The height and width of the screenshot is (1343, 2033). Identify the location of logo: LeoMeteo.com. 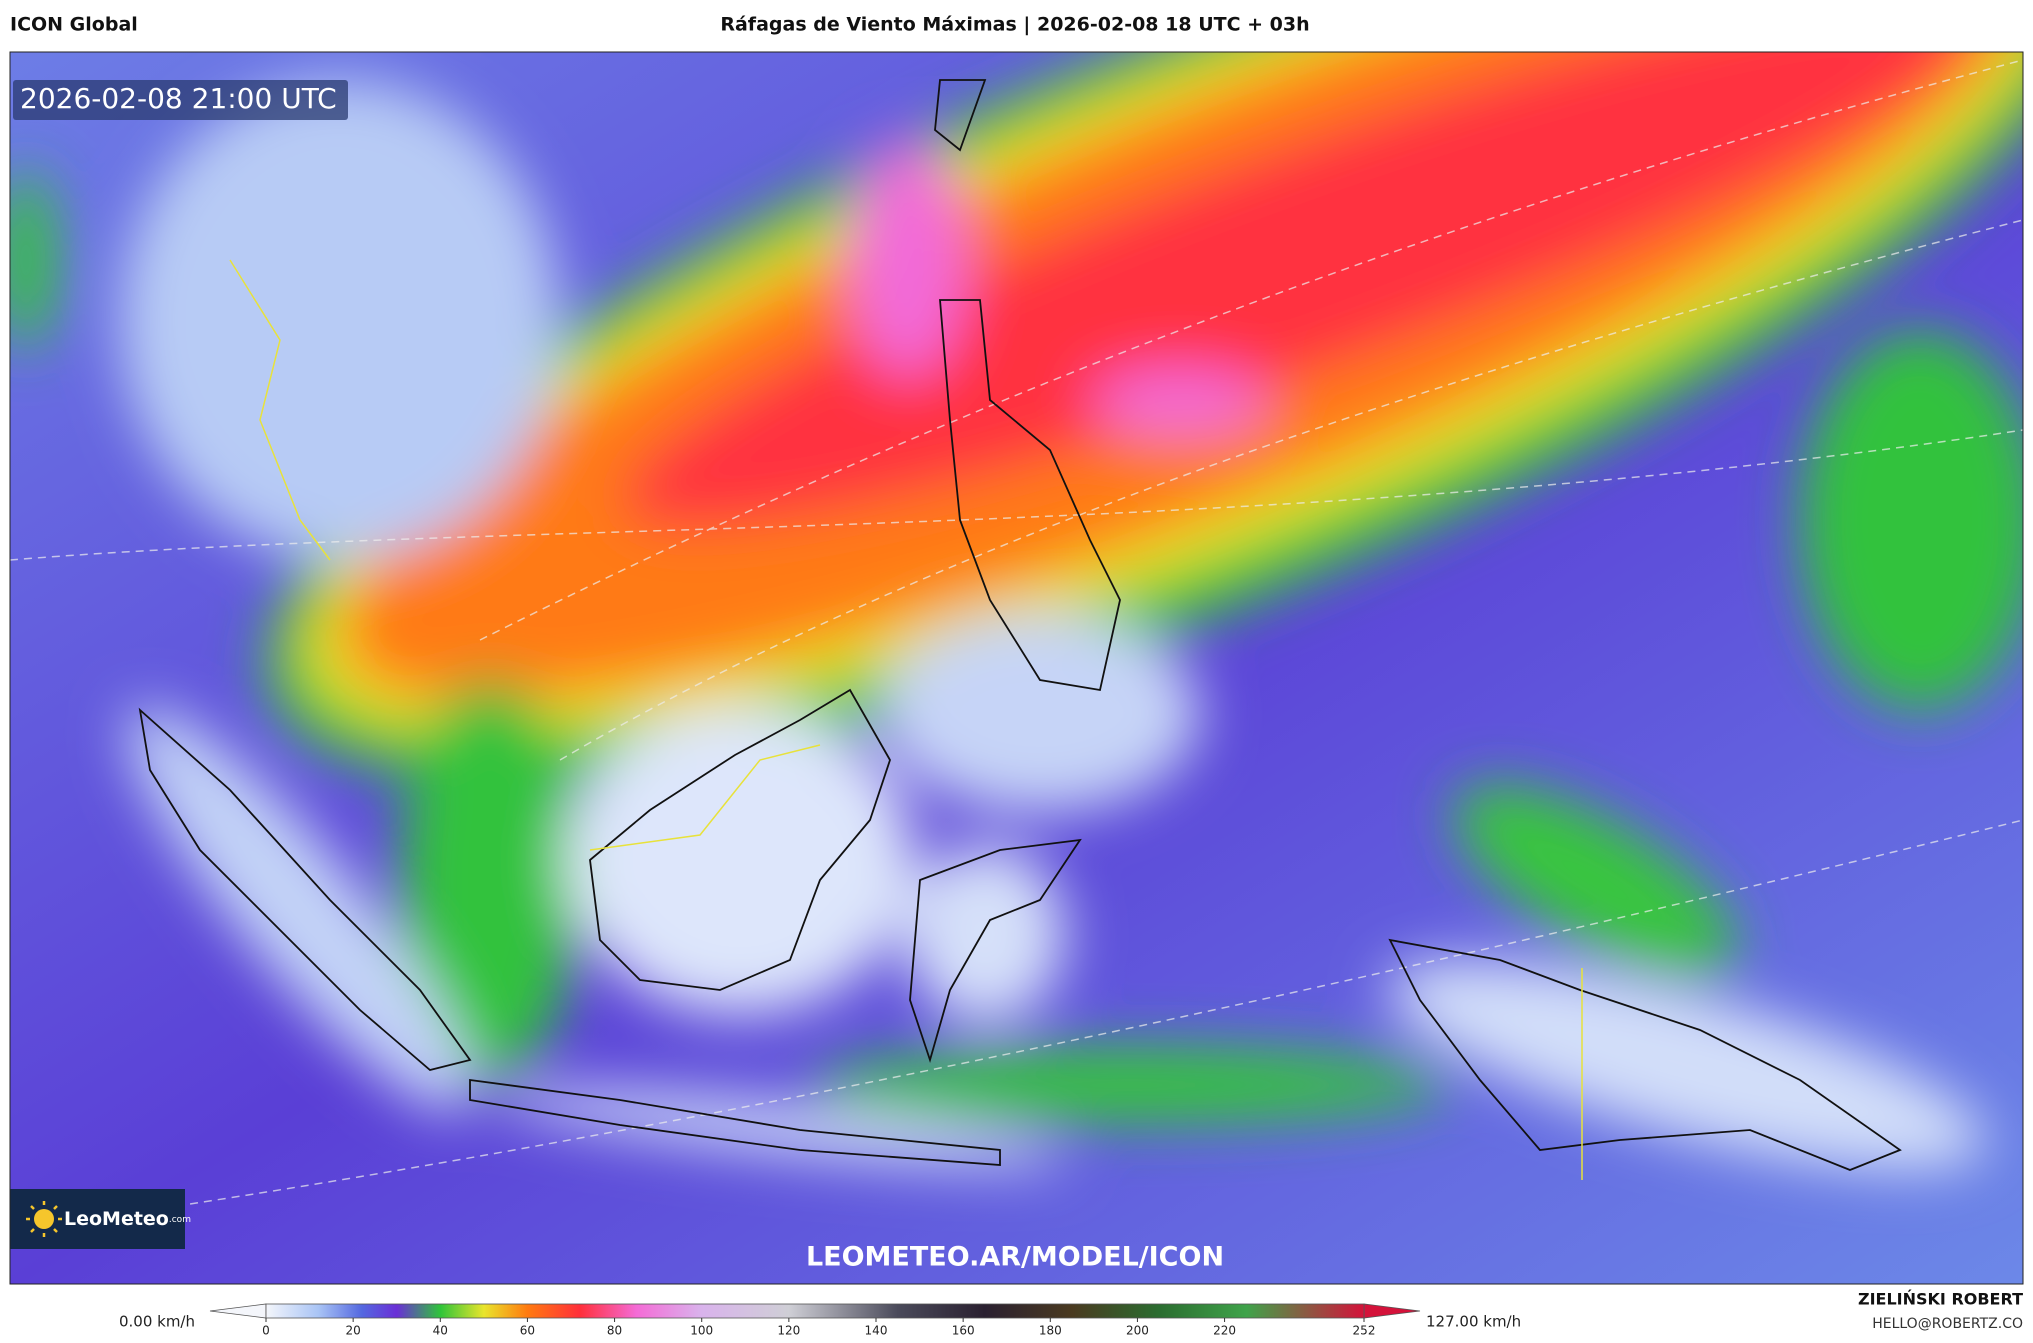
(127, 1219).